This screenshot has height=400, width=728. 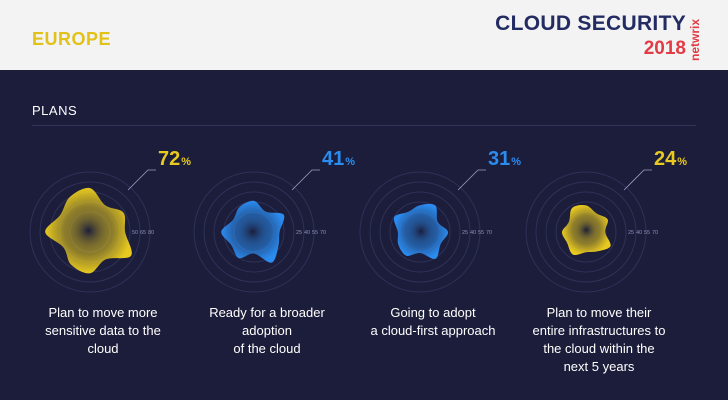 What do you see at coordinates (665, 159) in the screenshot?
I see `percentage-value: 24` at bounding box center [665, 159].